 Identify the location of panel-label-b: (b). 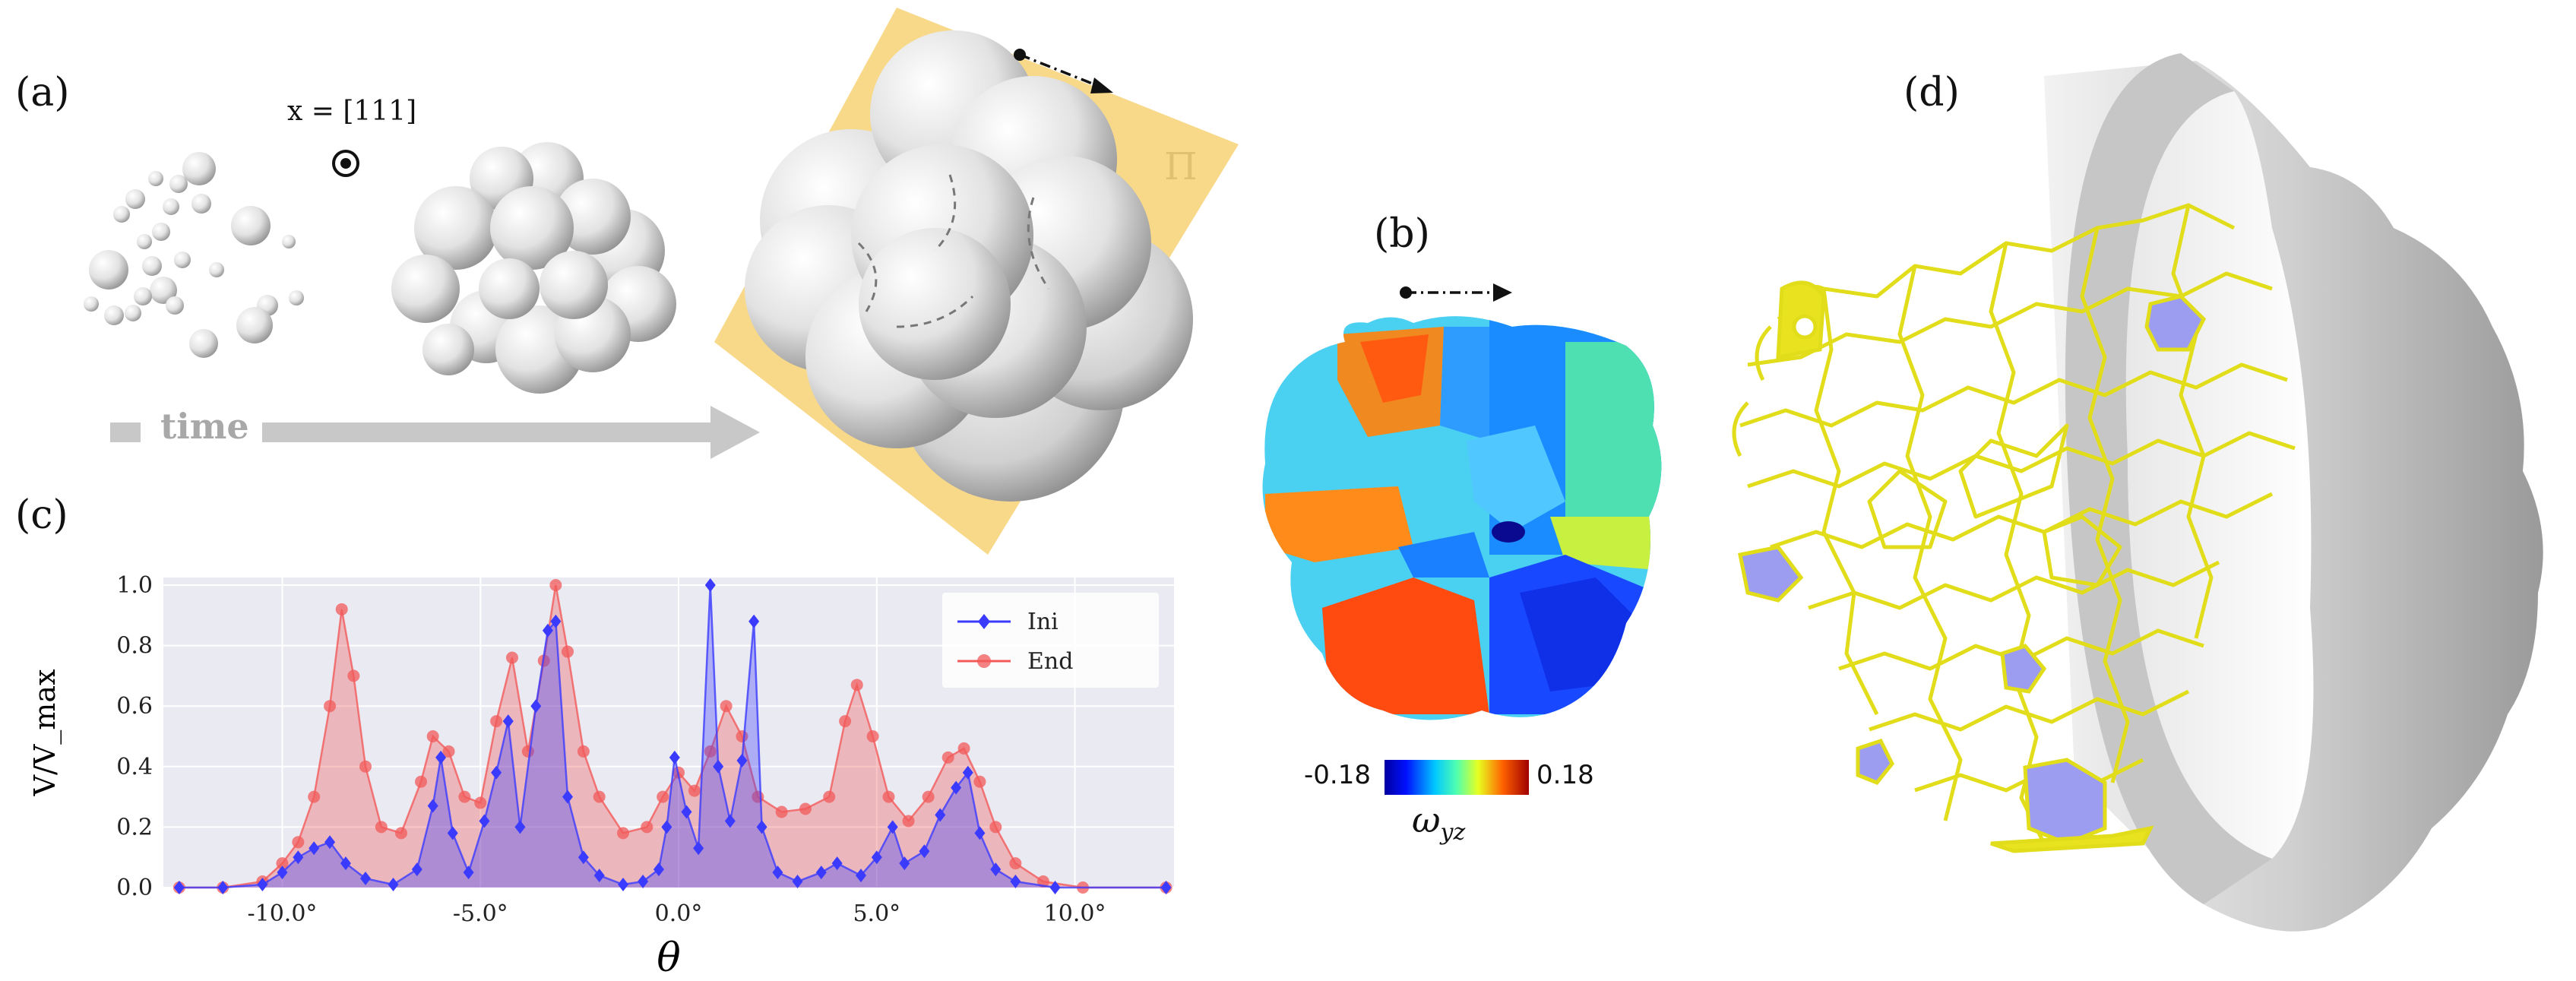
(1402, 234).